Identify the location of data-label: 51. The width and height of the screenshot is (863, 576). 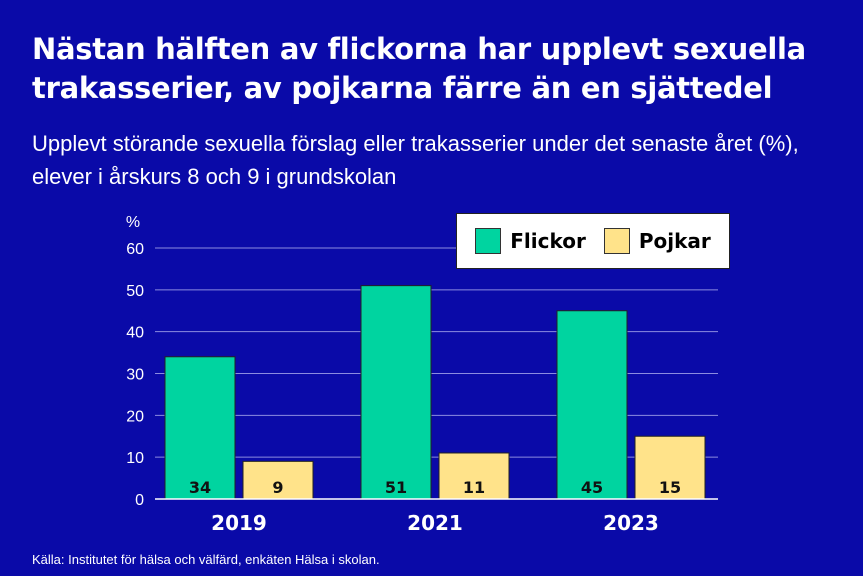
(396, 487).